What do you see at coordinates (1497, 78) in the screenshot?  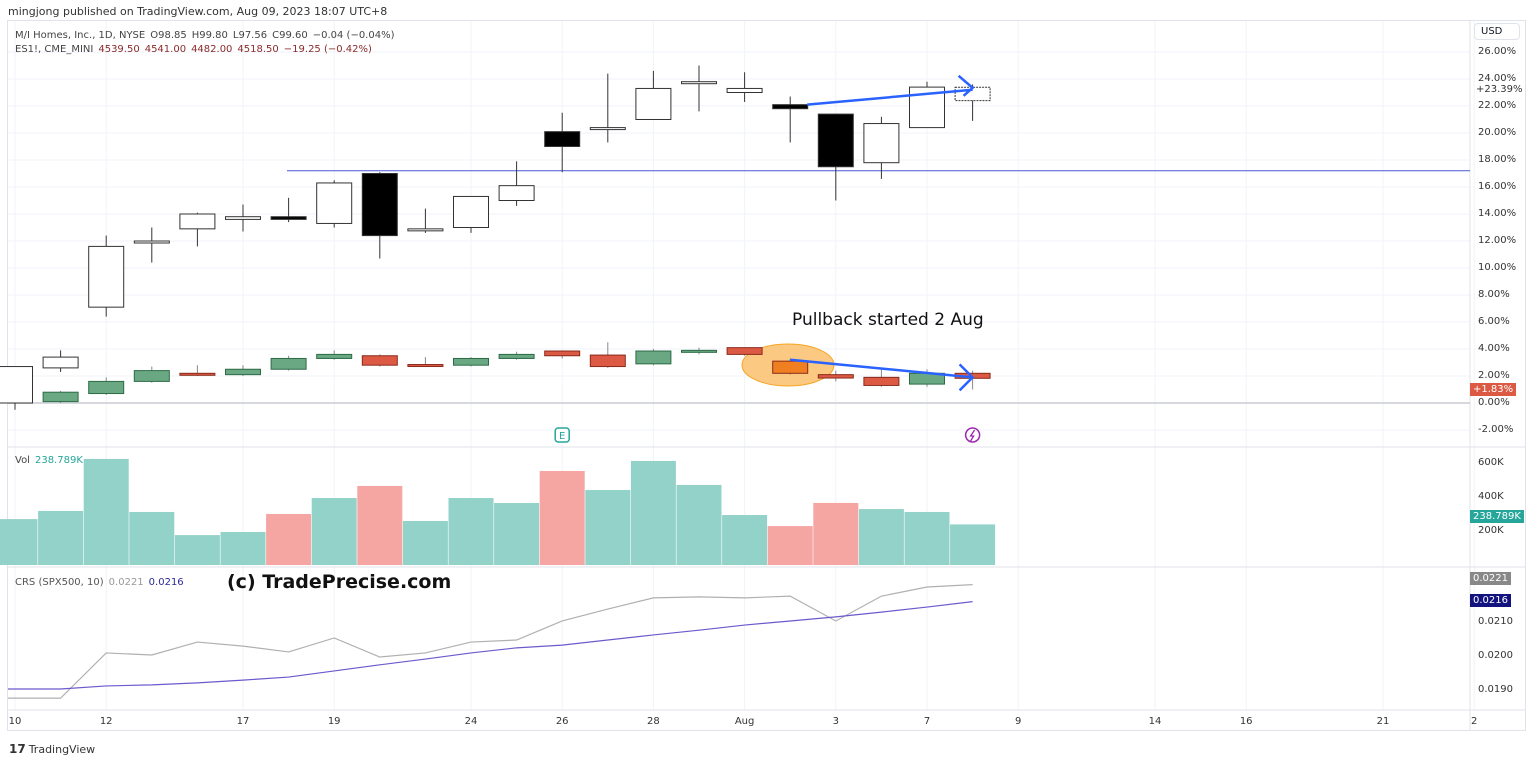 I see `price-tick: 24.00%` at bounding box center [1497, 78].